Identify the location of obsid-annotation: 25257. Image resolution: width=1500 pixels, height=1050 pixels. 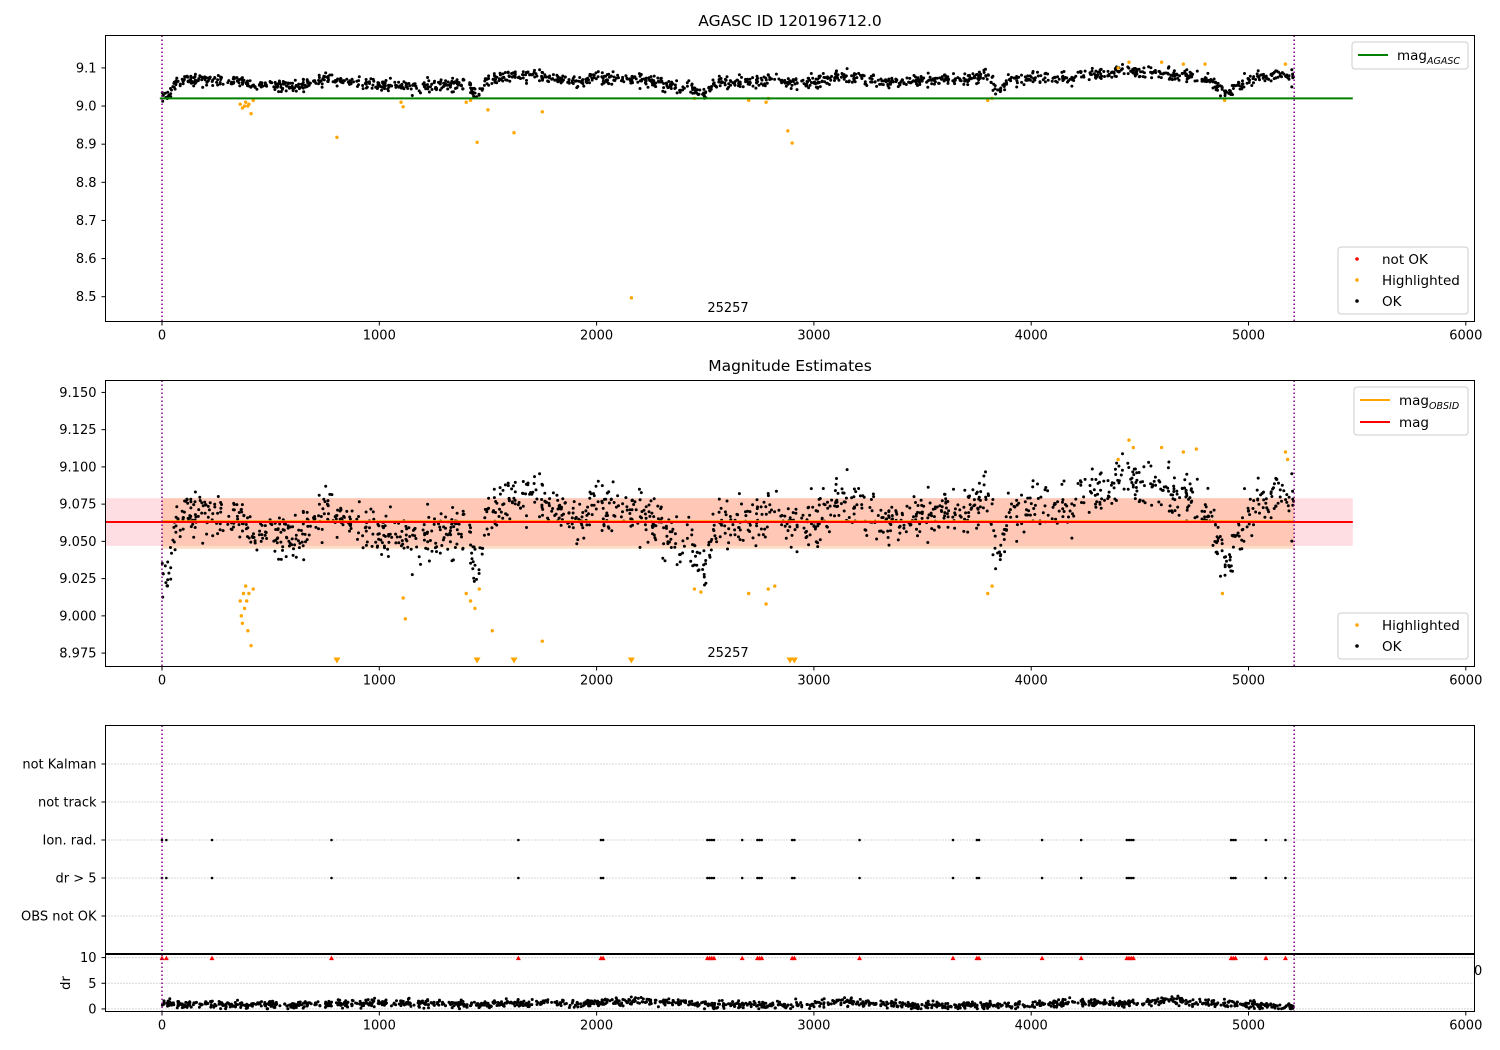
(727, 653).